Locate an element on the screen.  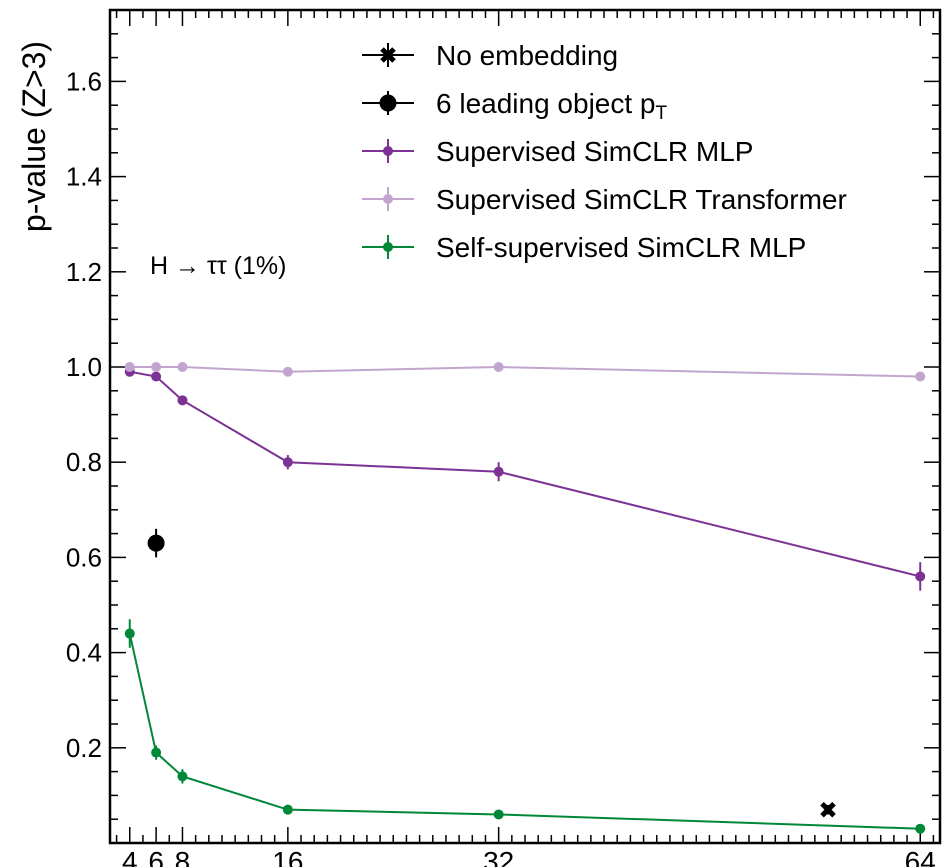
legend-marker-shape is located at coordinates (388, 55).